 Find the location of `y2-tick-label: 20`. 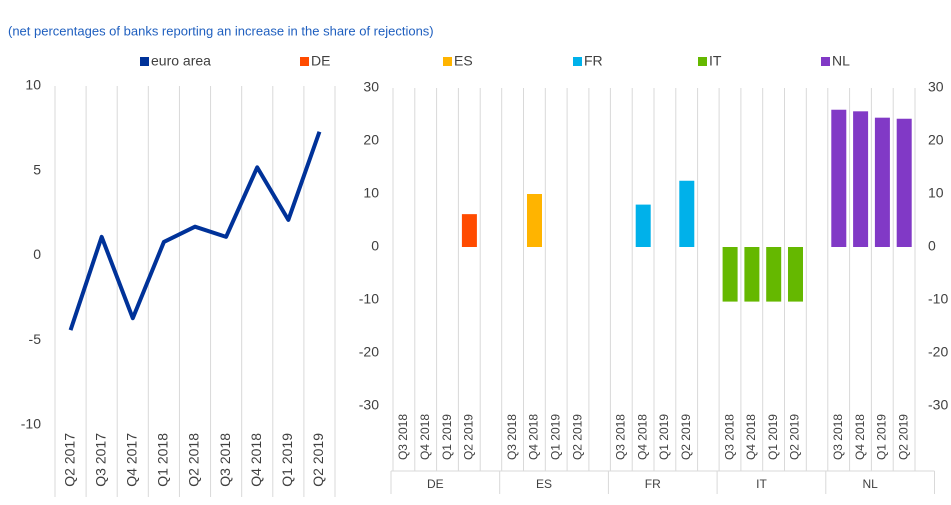

y2-tick-label: 20 is located at coordinates (936, 140).